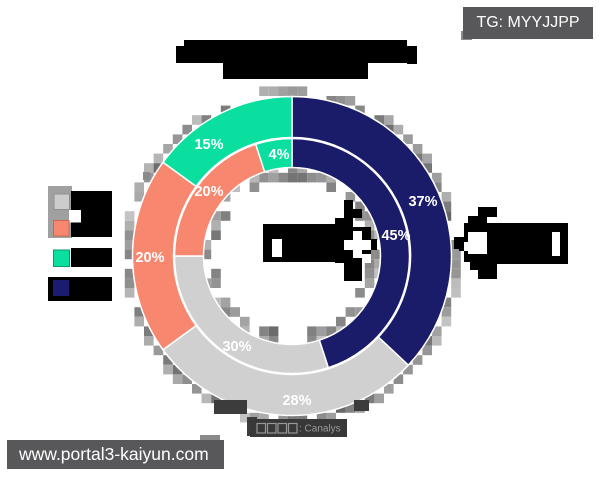 The height and width of the screenshot is (480, 600). What do you see at coordinates (395, 236) in the screenshot?
I see `svg-text: 45%` at bounding box center [395, 236].